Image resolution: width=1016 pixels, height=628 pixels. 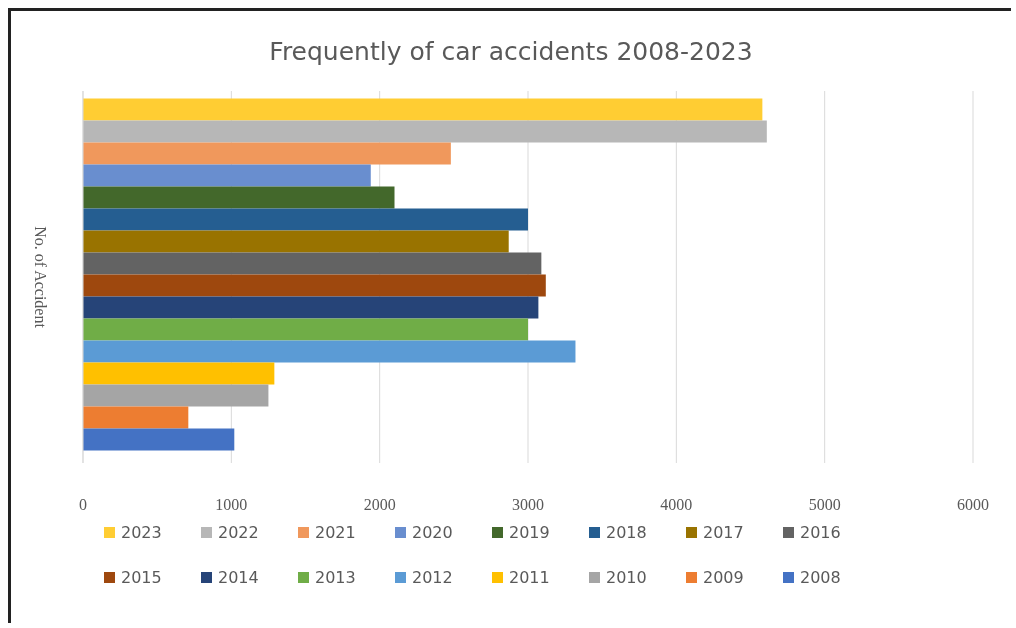 What do you see at coordinates (41, 277) in the screenshot?
I see `y-axis-title: No. of Accident` at bounding box center [41, 277].